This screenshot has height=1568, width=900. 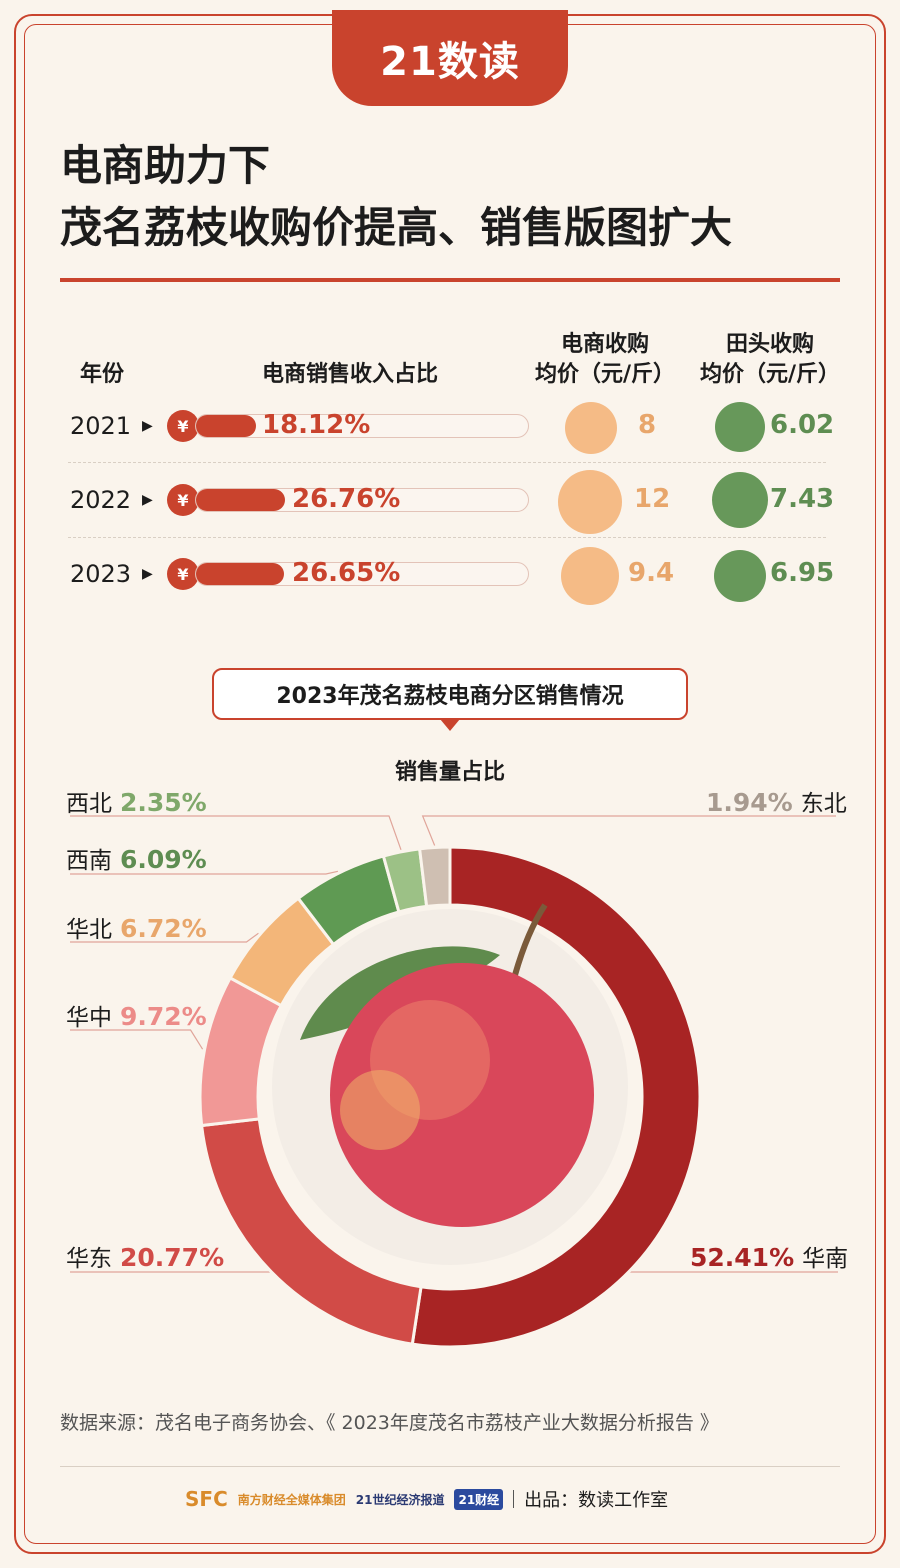 I want to click on region-label-xinan: 西南 6.09%, so click(x=136, y=858).